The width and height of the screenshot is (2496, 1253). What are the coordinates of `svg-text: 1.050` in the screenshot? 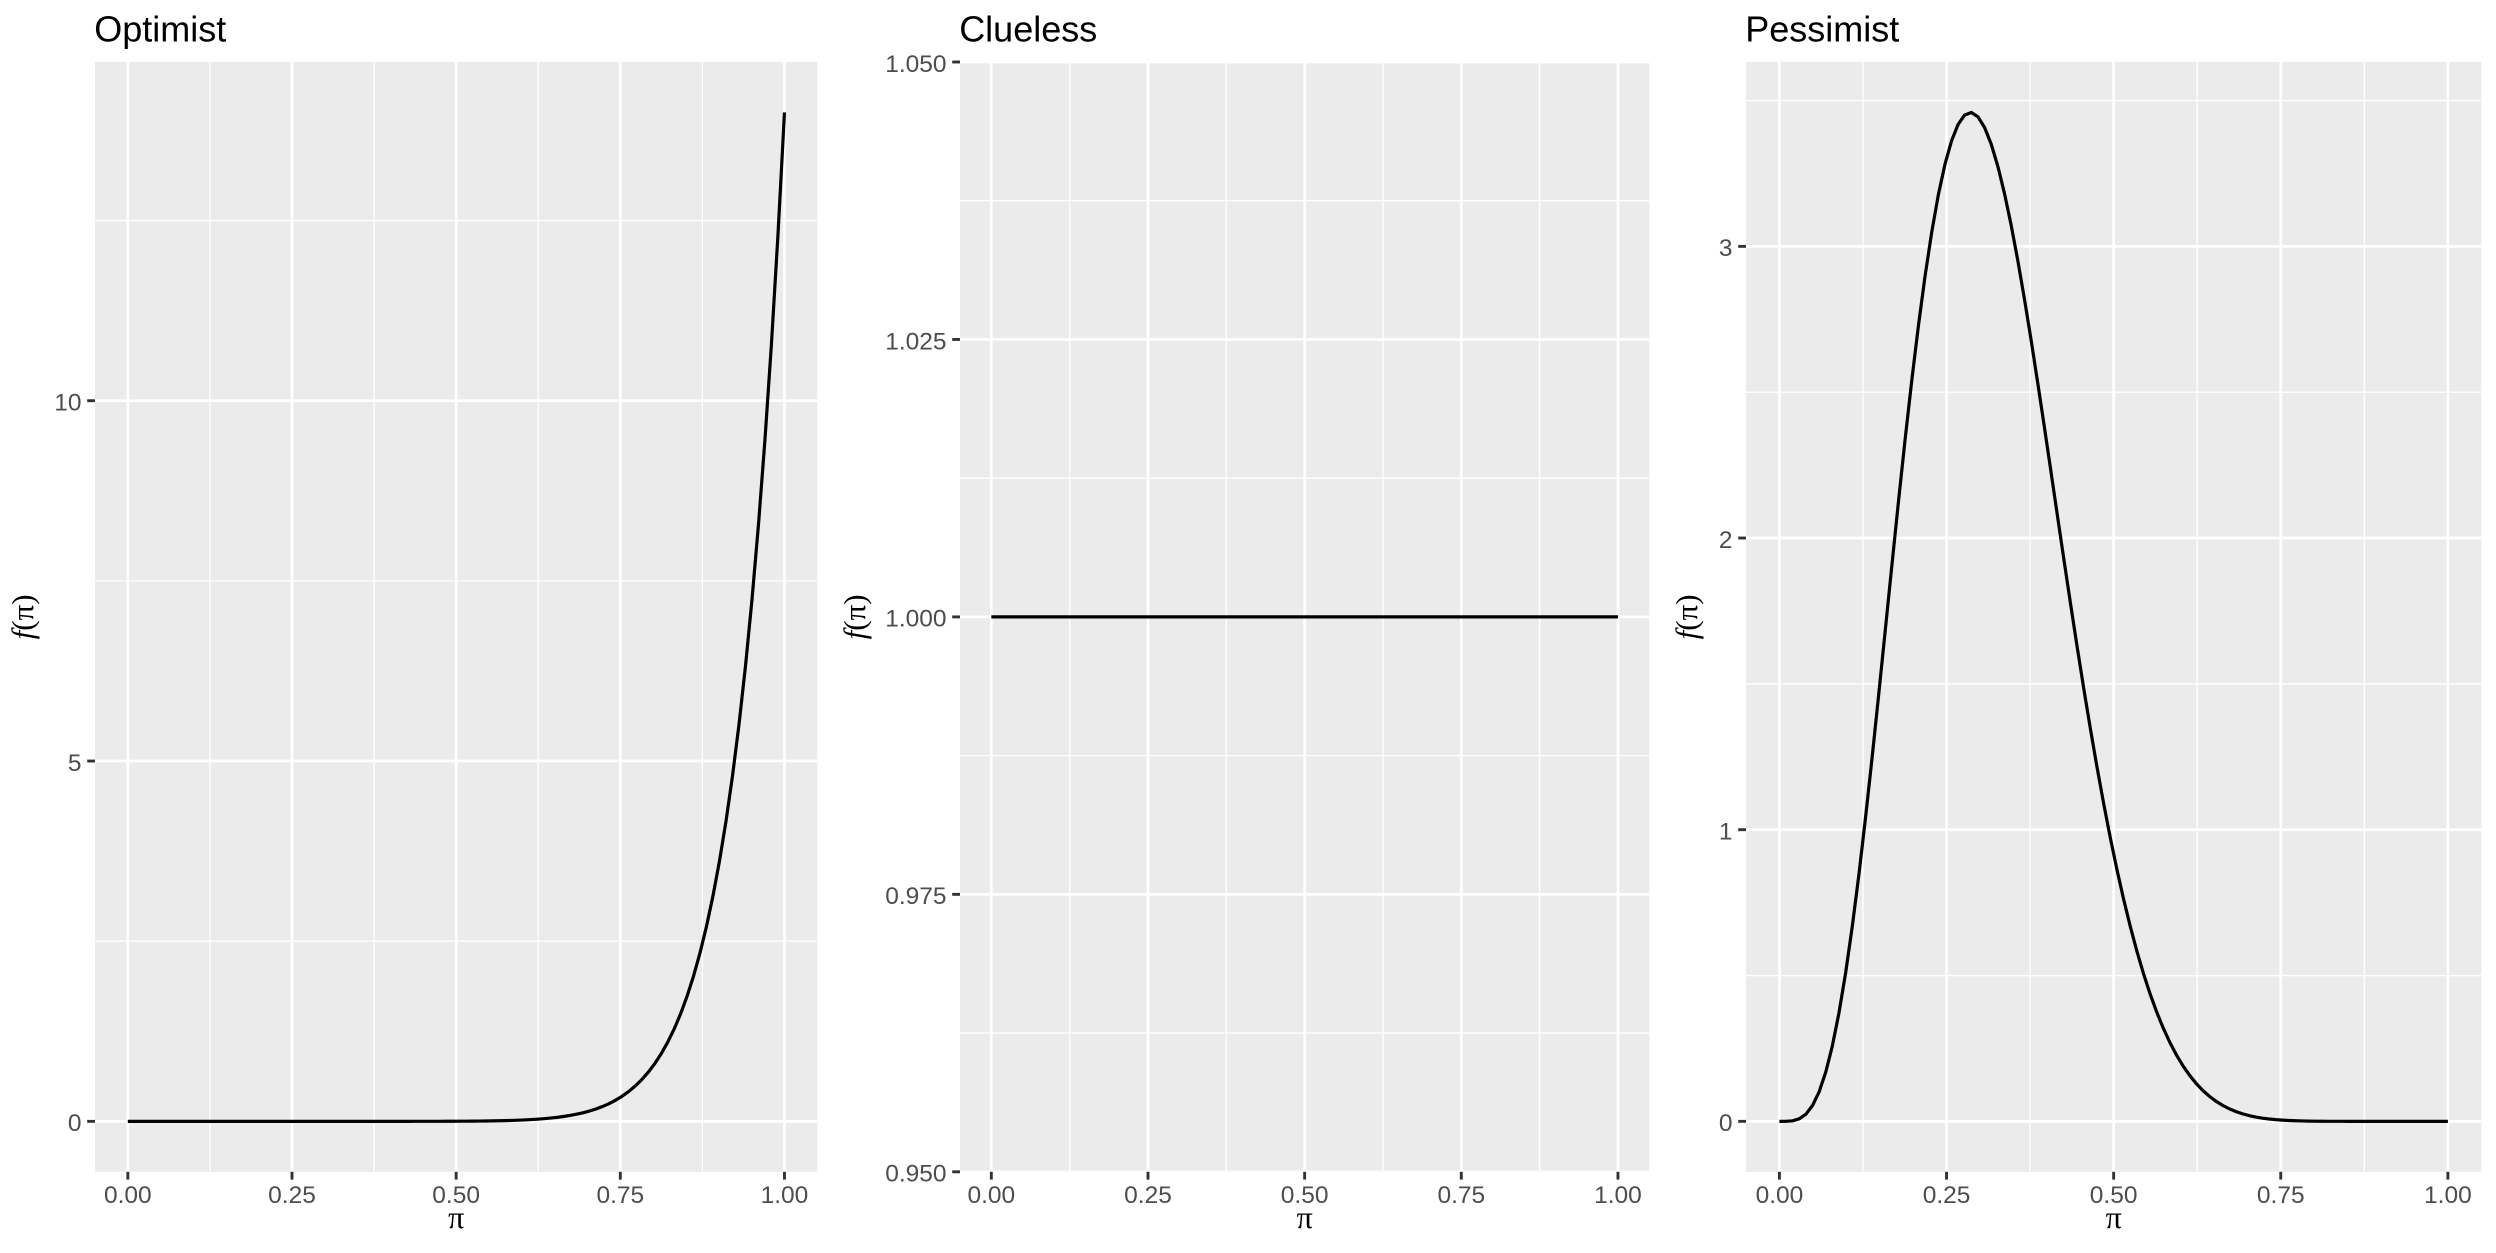 It's located at (915, 64).